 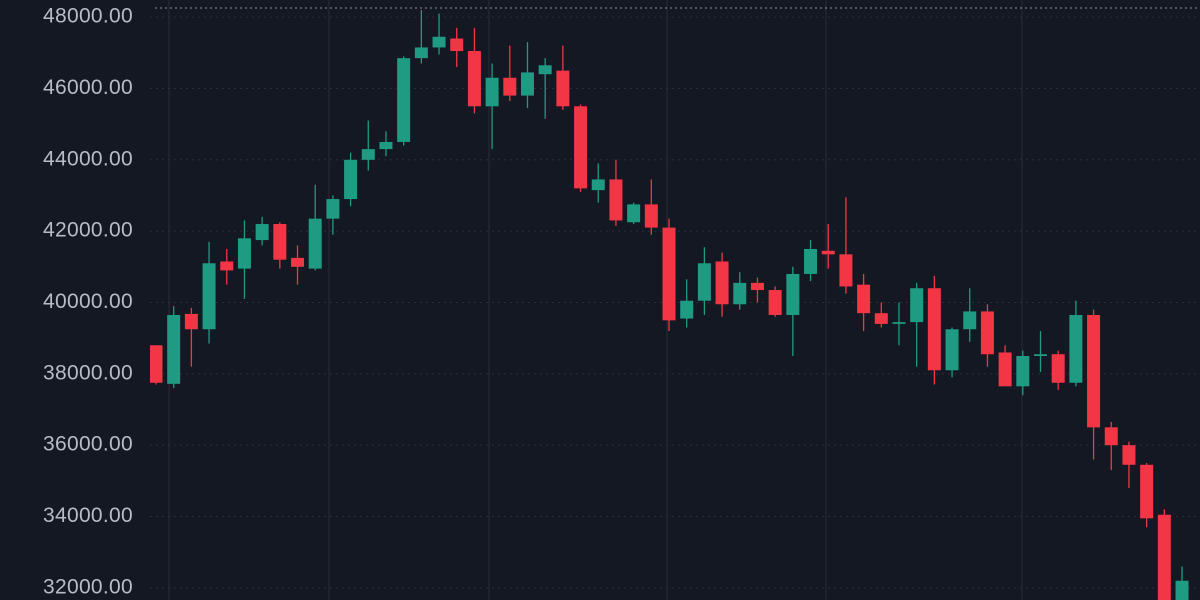 I want to click on y-tick-label: 34000.00, so click(x=88, y=515).